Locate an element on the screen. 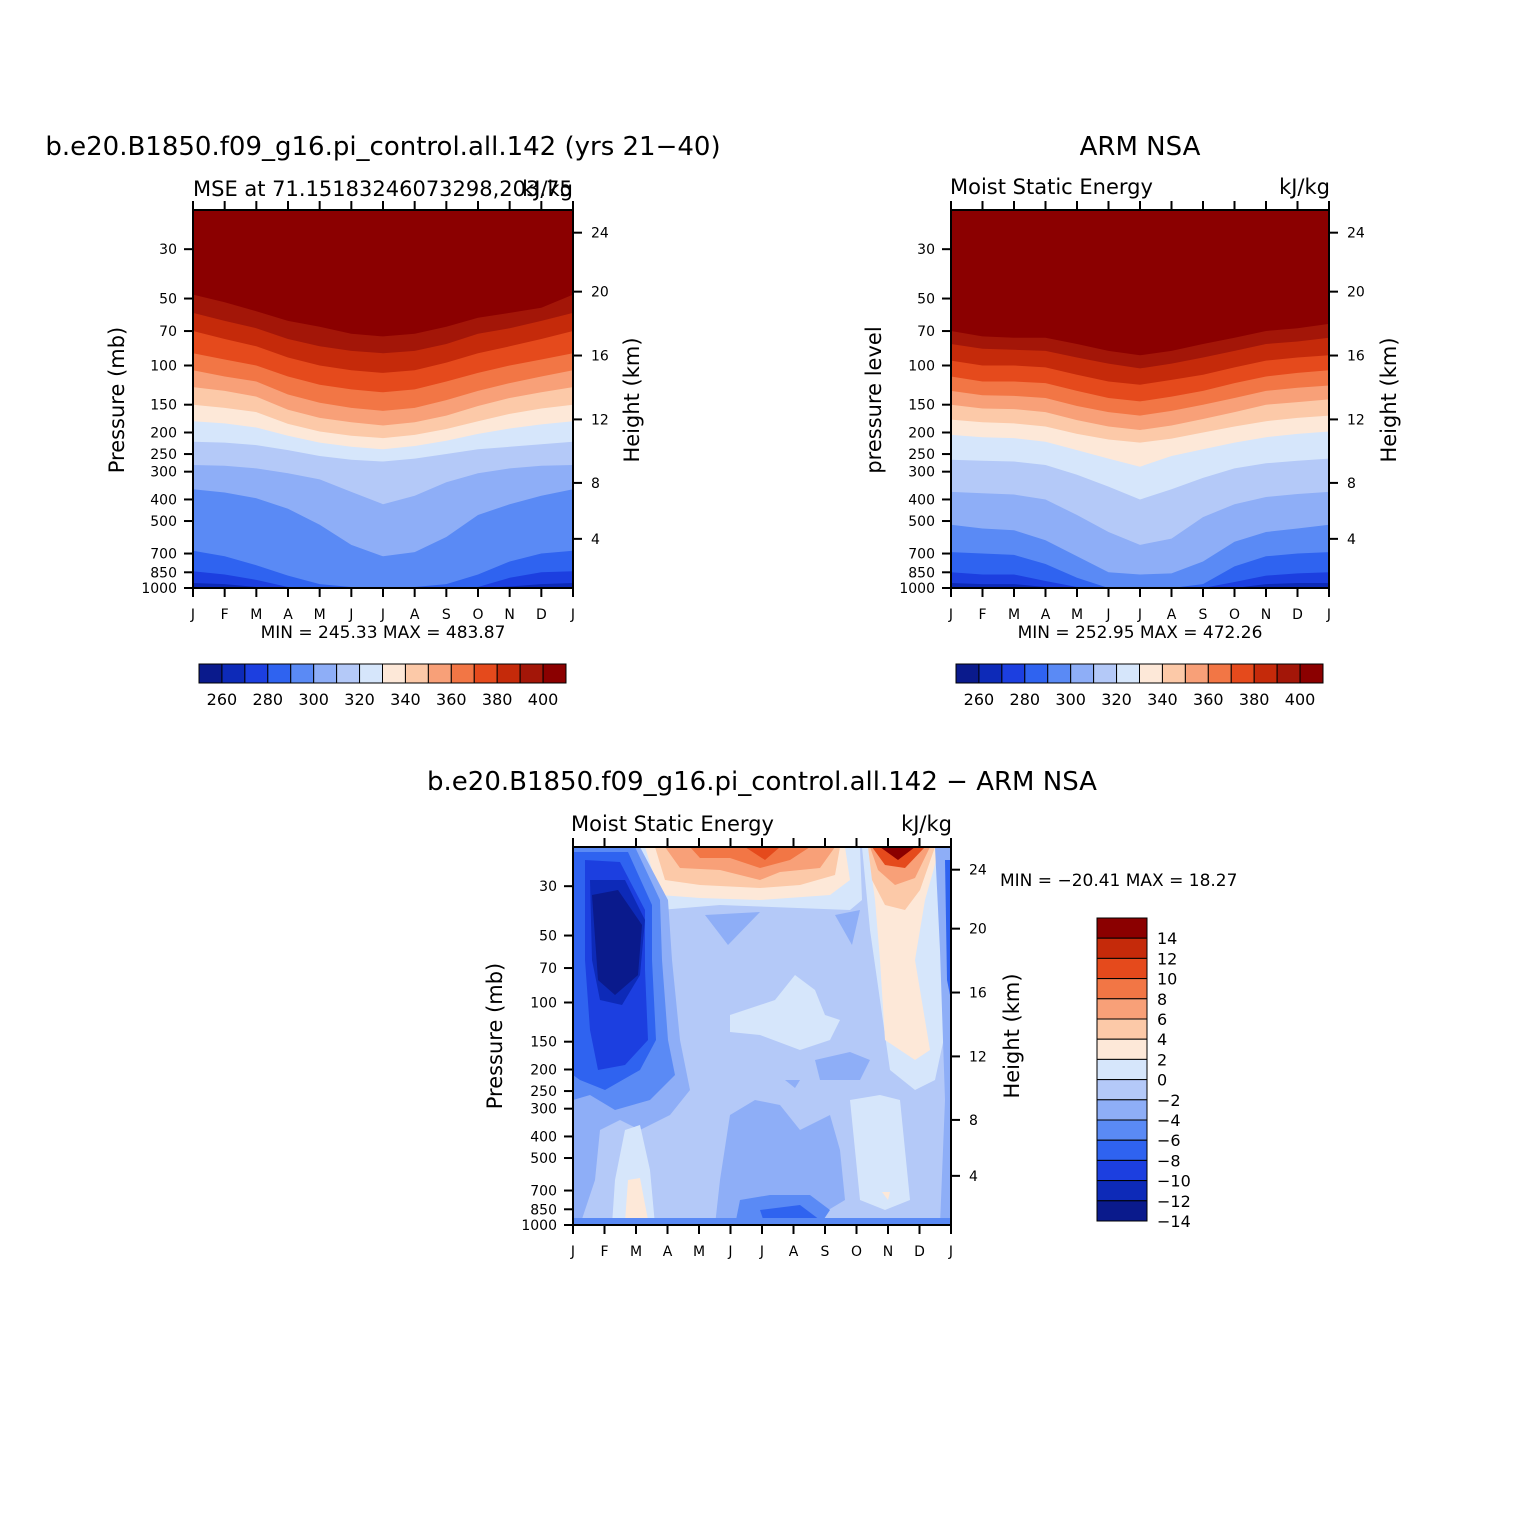 This screenshot has height=1524, width=1524. panel-model-month-label: F is located at coordinates (225, 615).